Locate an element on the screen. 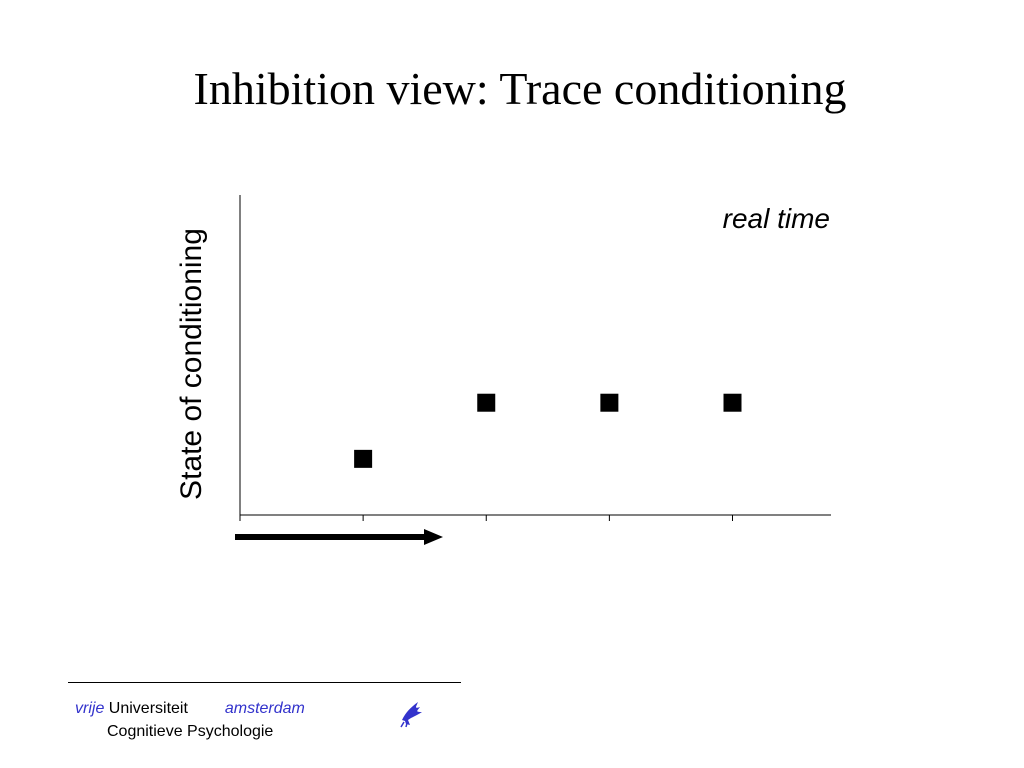 The image size is (1024, 768). amsterdam-word: amsterdam is located at coordinates (264, 708).